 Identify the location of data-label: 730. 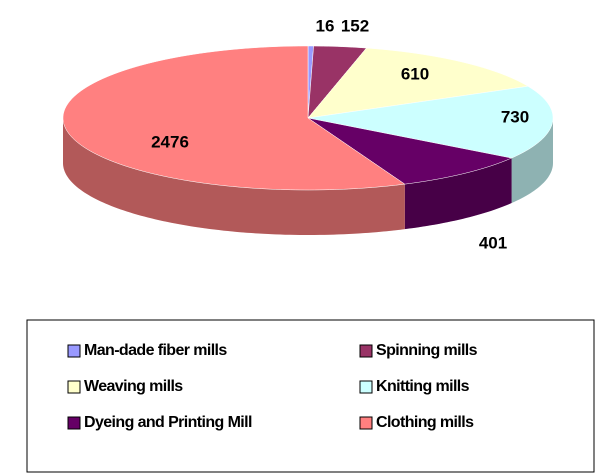
(515, 116).